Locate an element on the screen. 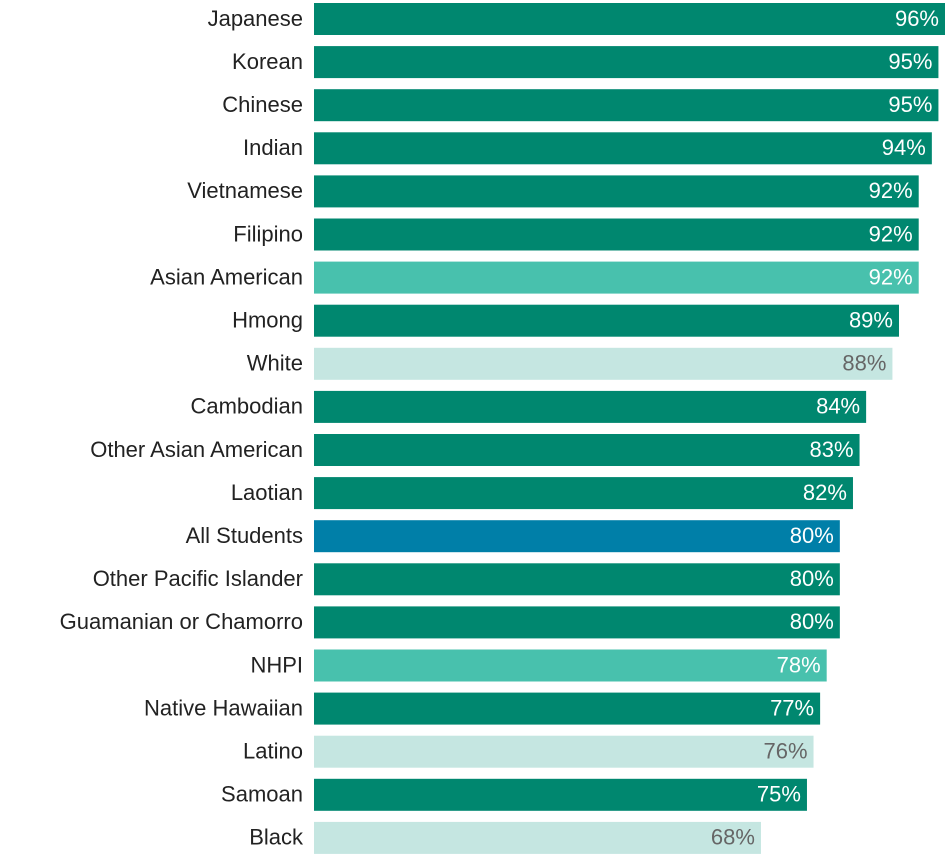  value-label: 68% is located at coordinates (733, 837).